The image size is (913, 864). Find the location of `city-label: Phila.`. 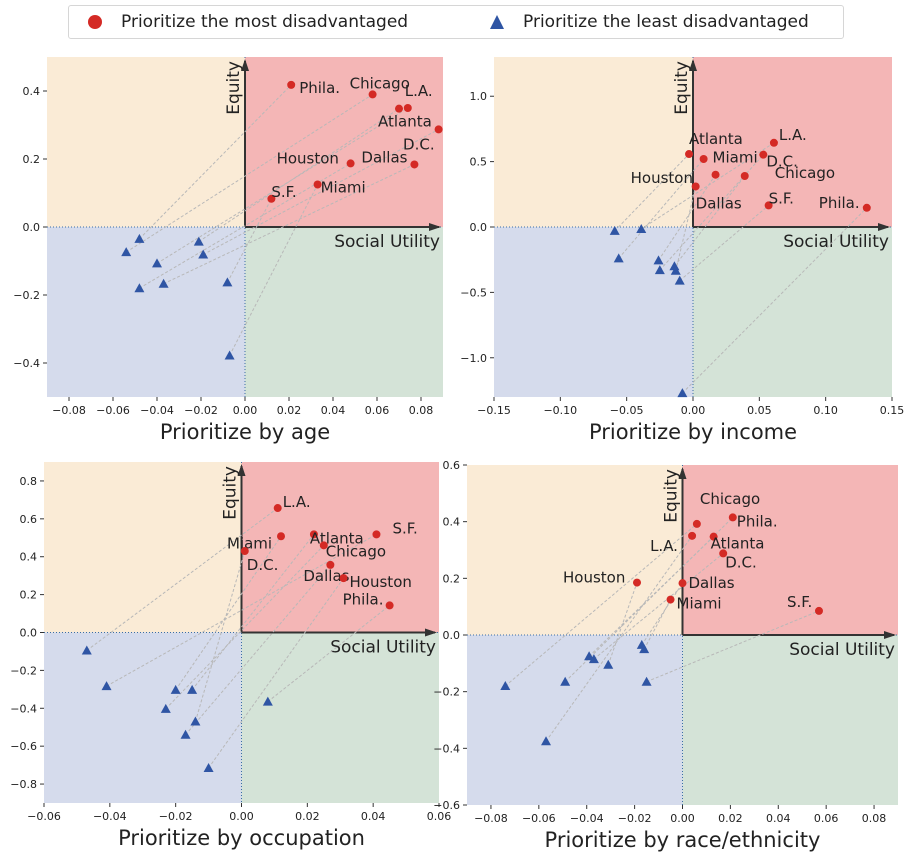

city-label: Phila. is located at coordinates (757, 521).